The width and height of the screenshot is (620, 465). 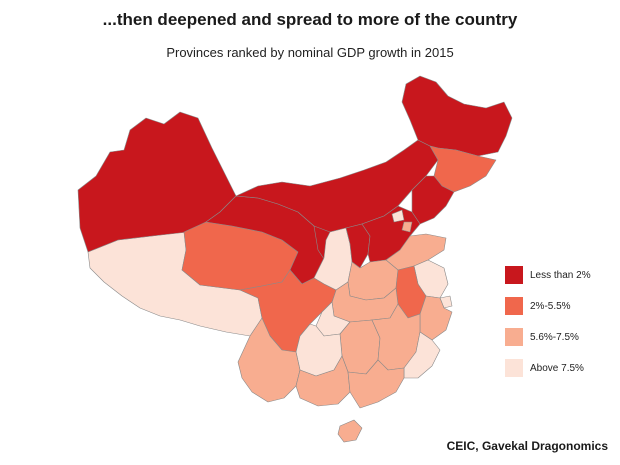 I want to click on legend-item: Less than 2%, so click(x=560, y=275).